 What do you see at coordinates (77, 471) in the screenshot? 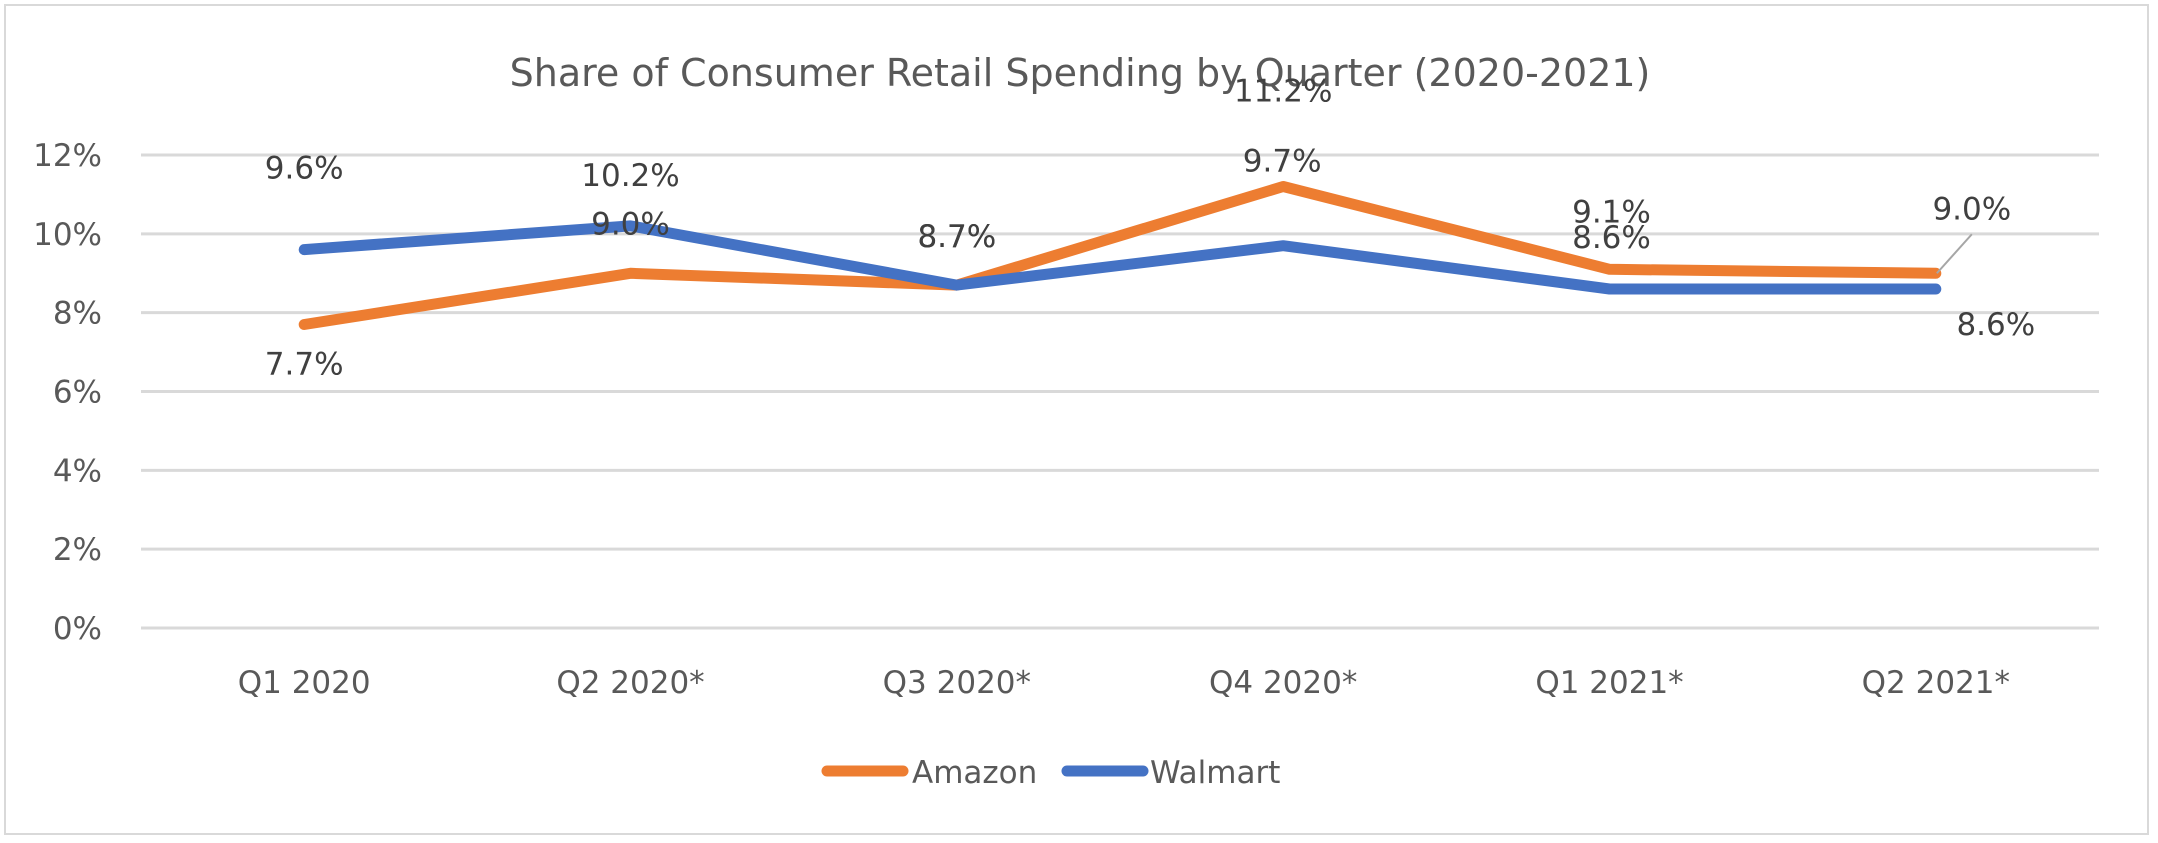
I see `y-tick-label: 4%` at bounding box center [77, 471].